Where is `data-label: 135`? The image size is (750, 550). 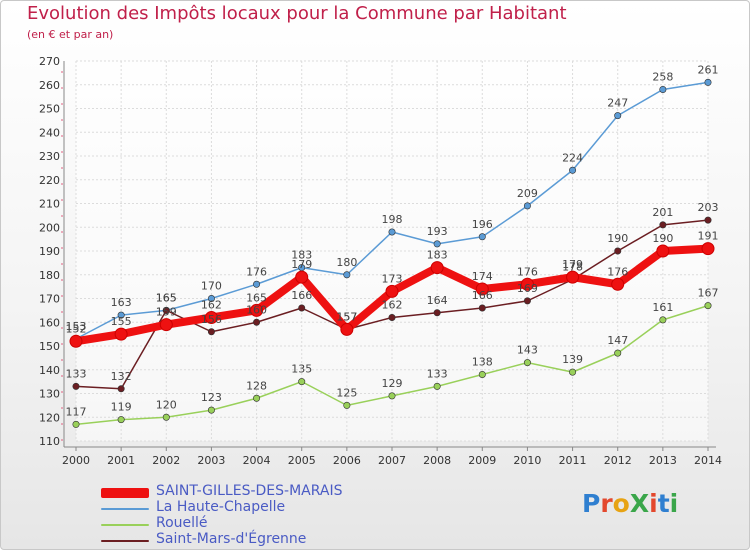
data-label: 135 is located at coordinates (301, 369).